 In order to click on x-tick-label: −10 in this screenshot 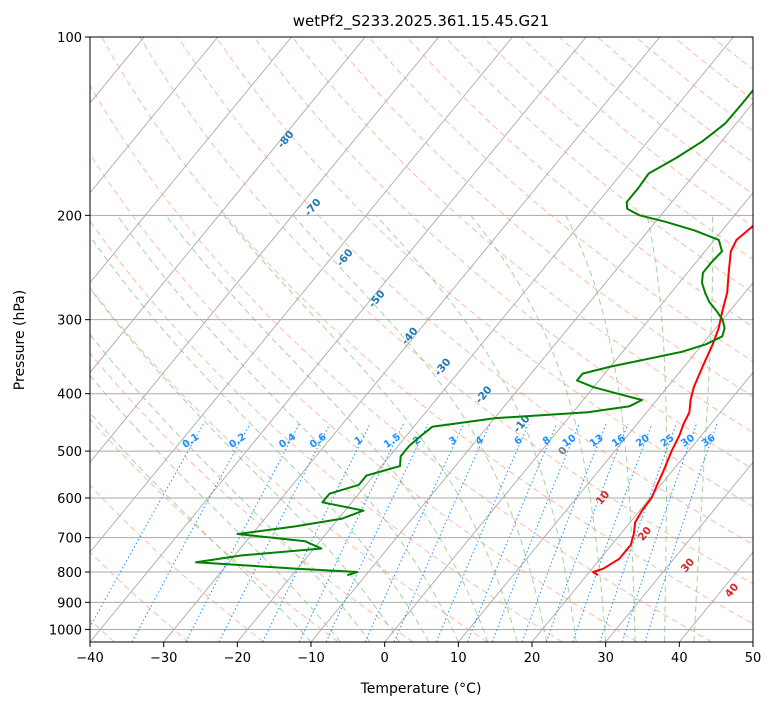, I will do `click(310, 658)`.